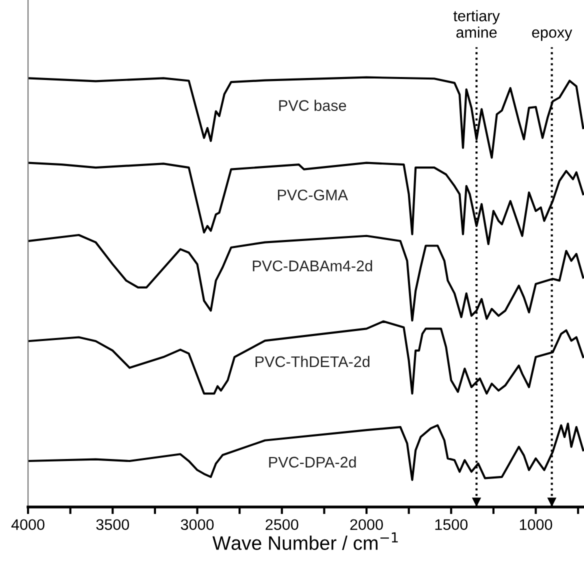 Image resolution: width=584 pixels, height=569 pixels. Describe the element at coordinates (27, 524) in the screenshot. I see `x-tick-label: 4000` at that location.